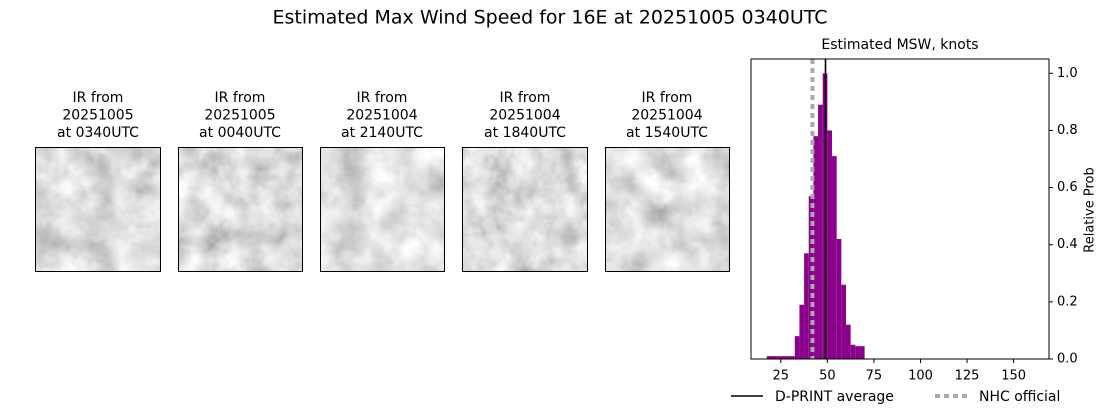 The width and height of the screenshot is (1100, 413). What do you see at coordinates (1013, 376) in the screenshot?
I see `x-tick-label: 150` at bounding box center [1013, 376].